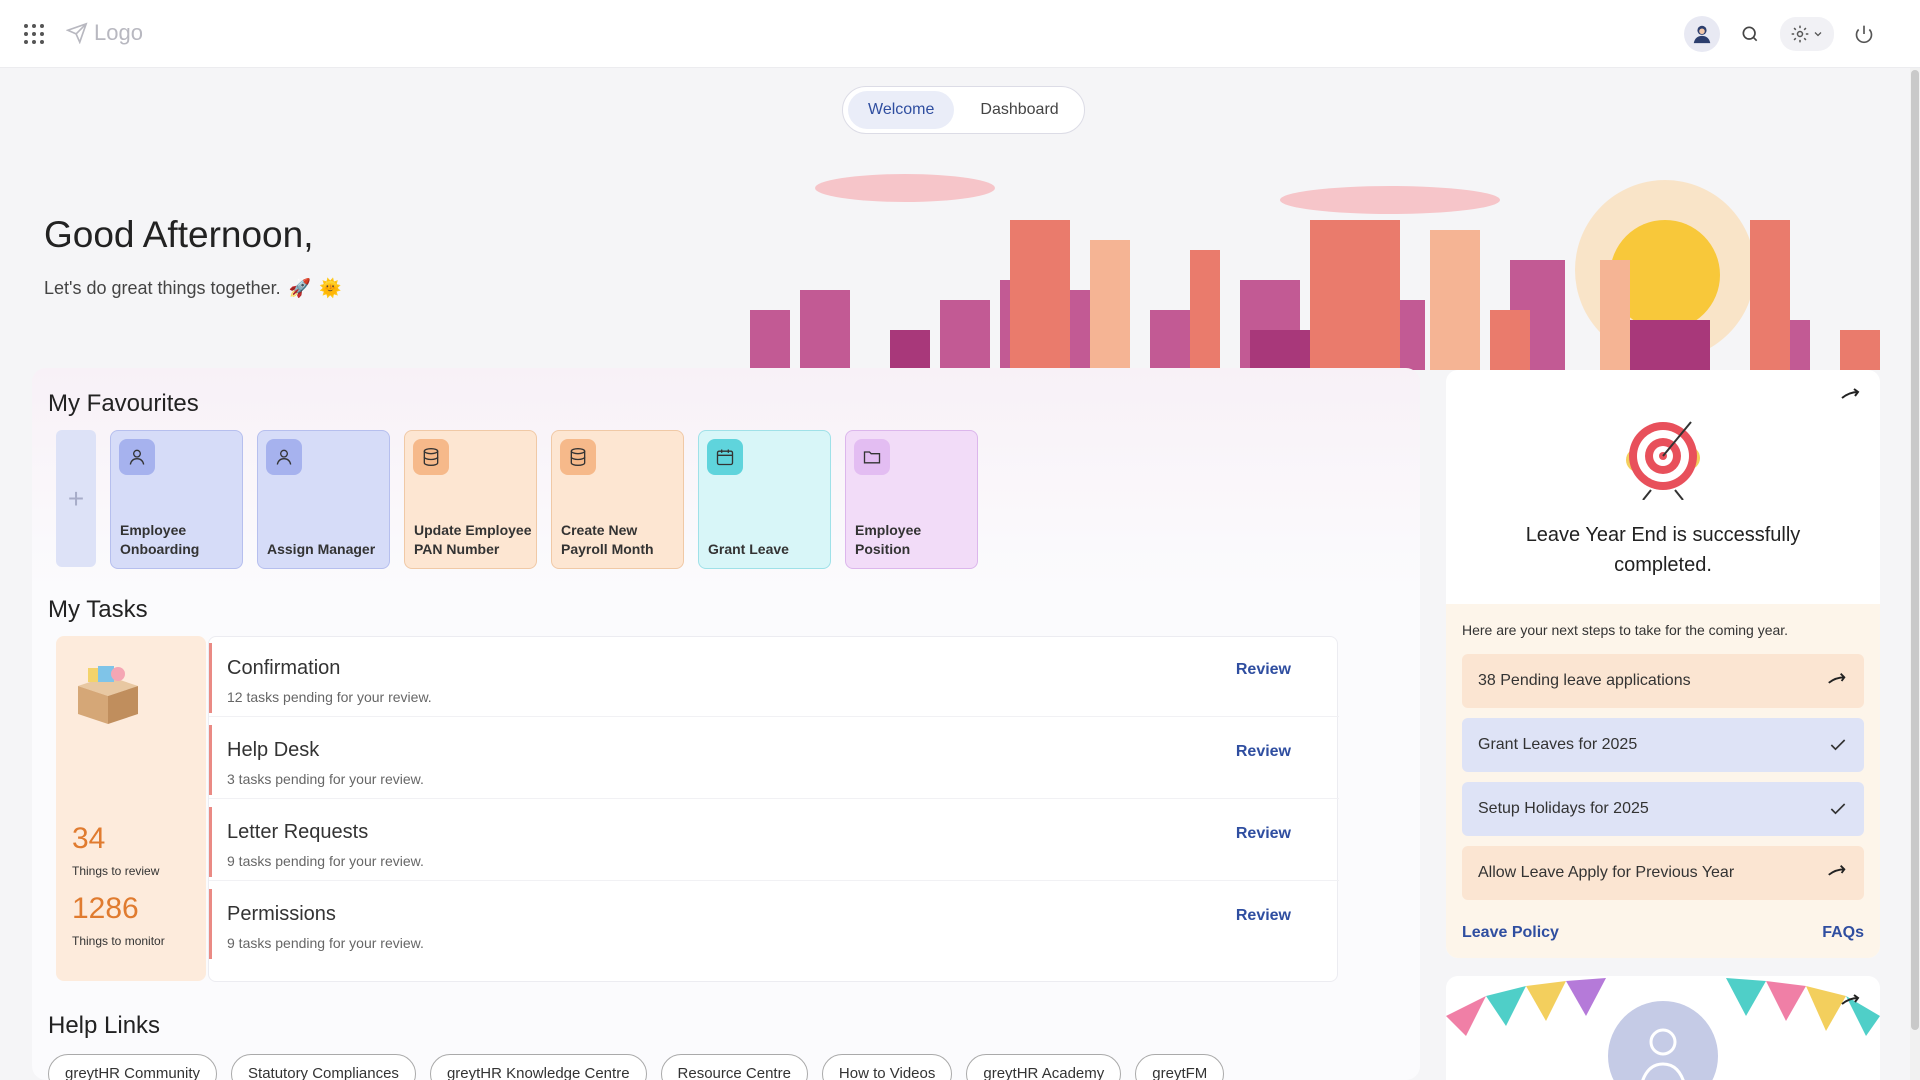 The image size is (1920, 1080). Describe the element at coordinates (273, 750) in the screenshot. I see `task-title: Help Desk` at that location.